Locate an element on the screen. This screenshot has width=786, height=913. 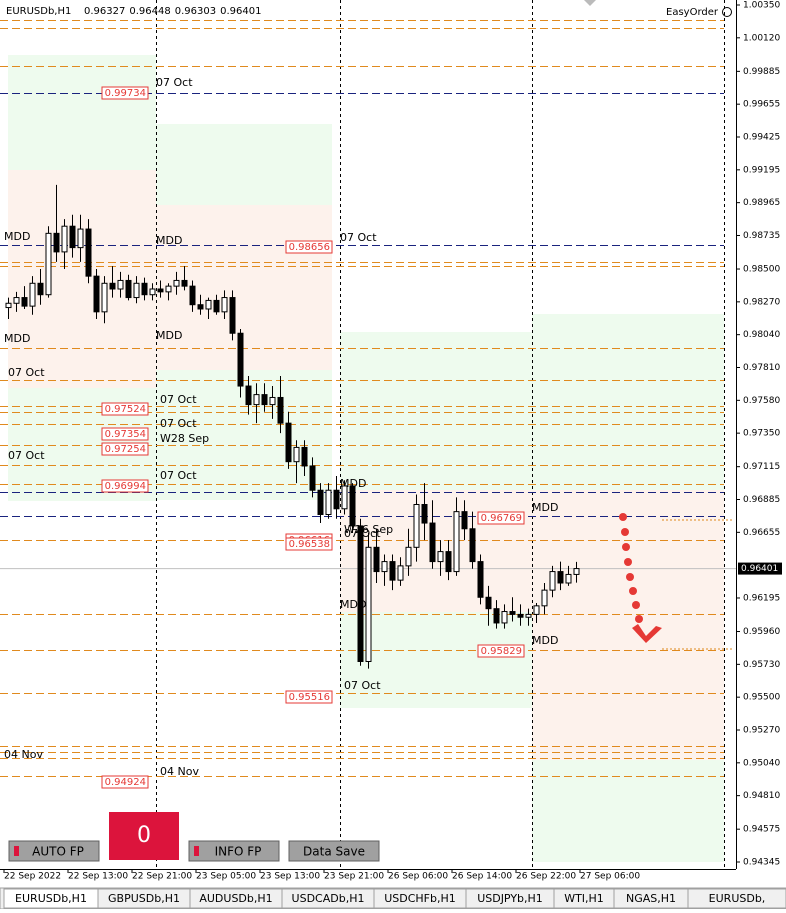
tab-label: EURUSDb, is located at coordinates (737, 898).